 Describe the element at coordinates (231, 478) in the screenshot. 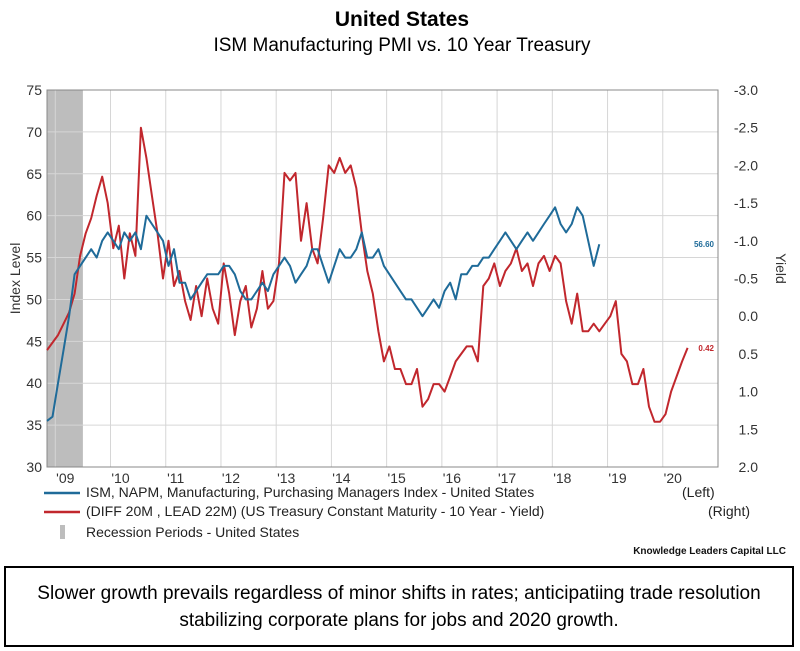

I see `x-tick-label: '12` at that location.